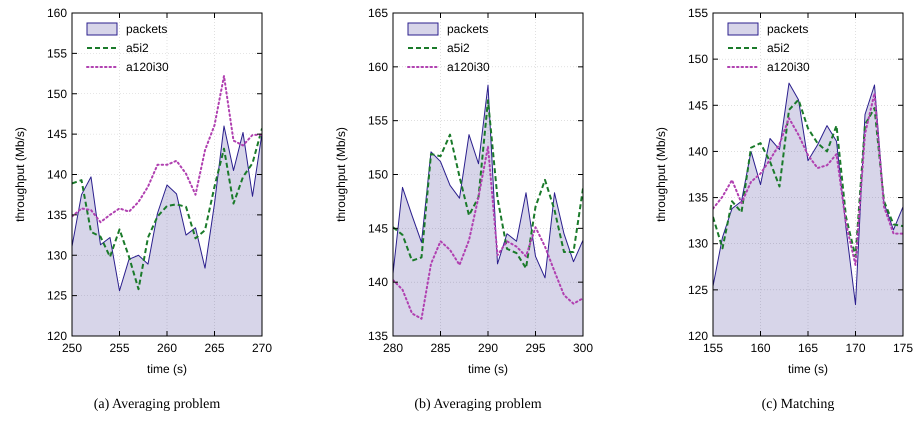  Describe the element at coordinates (535, 348) in the screenshot. I see `x-tick-label: 295` at that location.